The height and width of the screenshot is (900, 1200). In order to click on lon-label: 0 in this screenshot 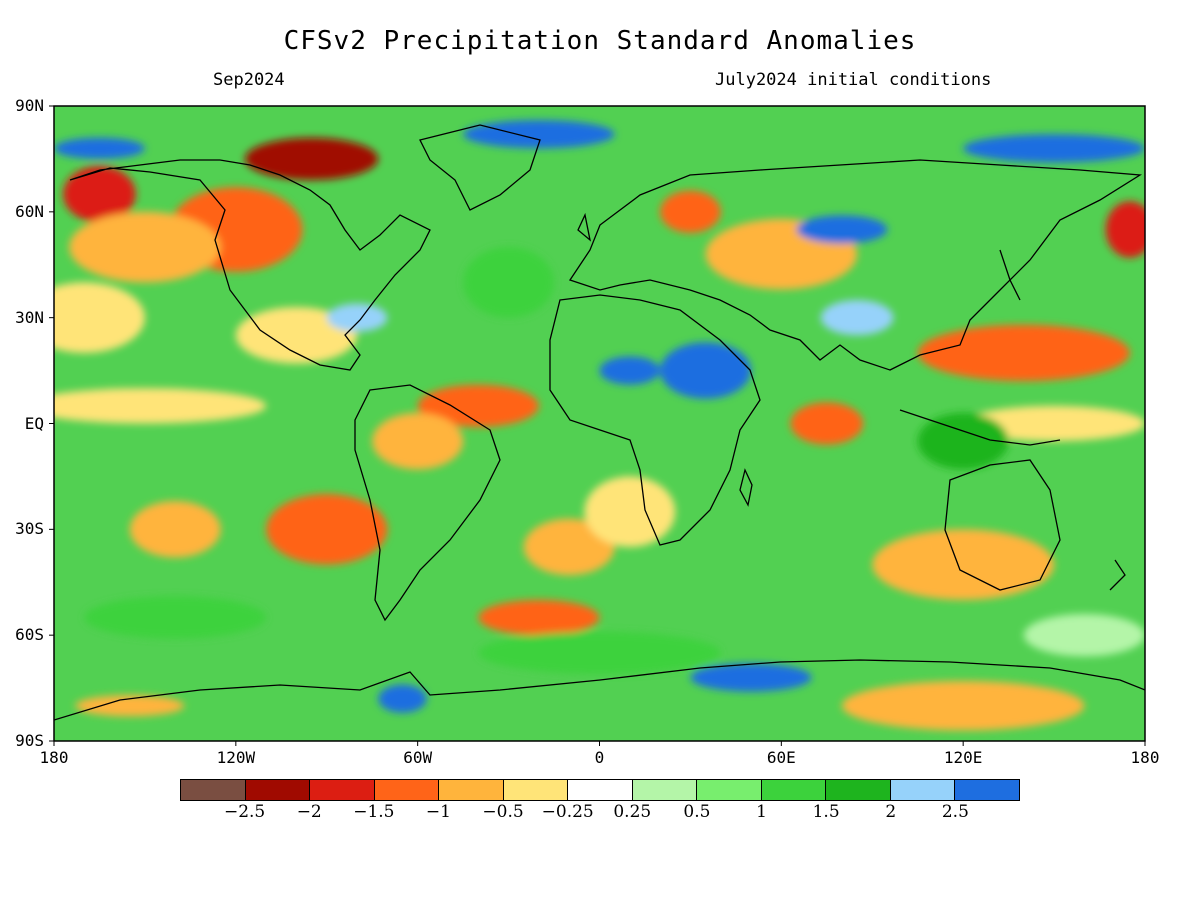, I will do `click(599, 757)`.